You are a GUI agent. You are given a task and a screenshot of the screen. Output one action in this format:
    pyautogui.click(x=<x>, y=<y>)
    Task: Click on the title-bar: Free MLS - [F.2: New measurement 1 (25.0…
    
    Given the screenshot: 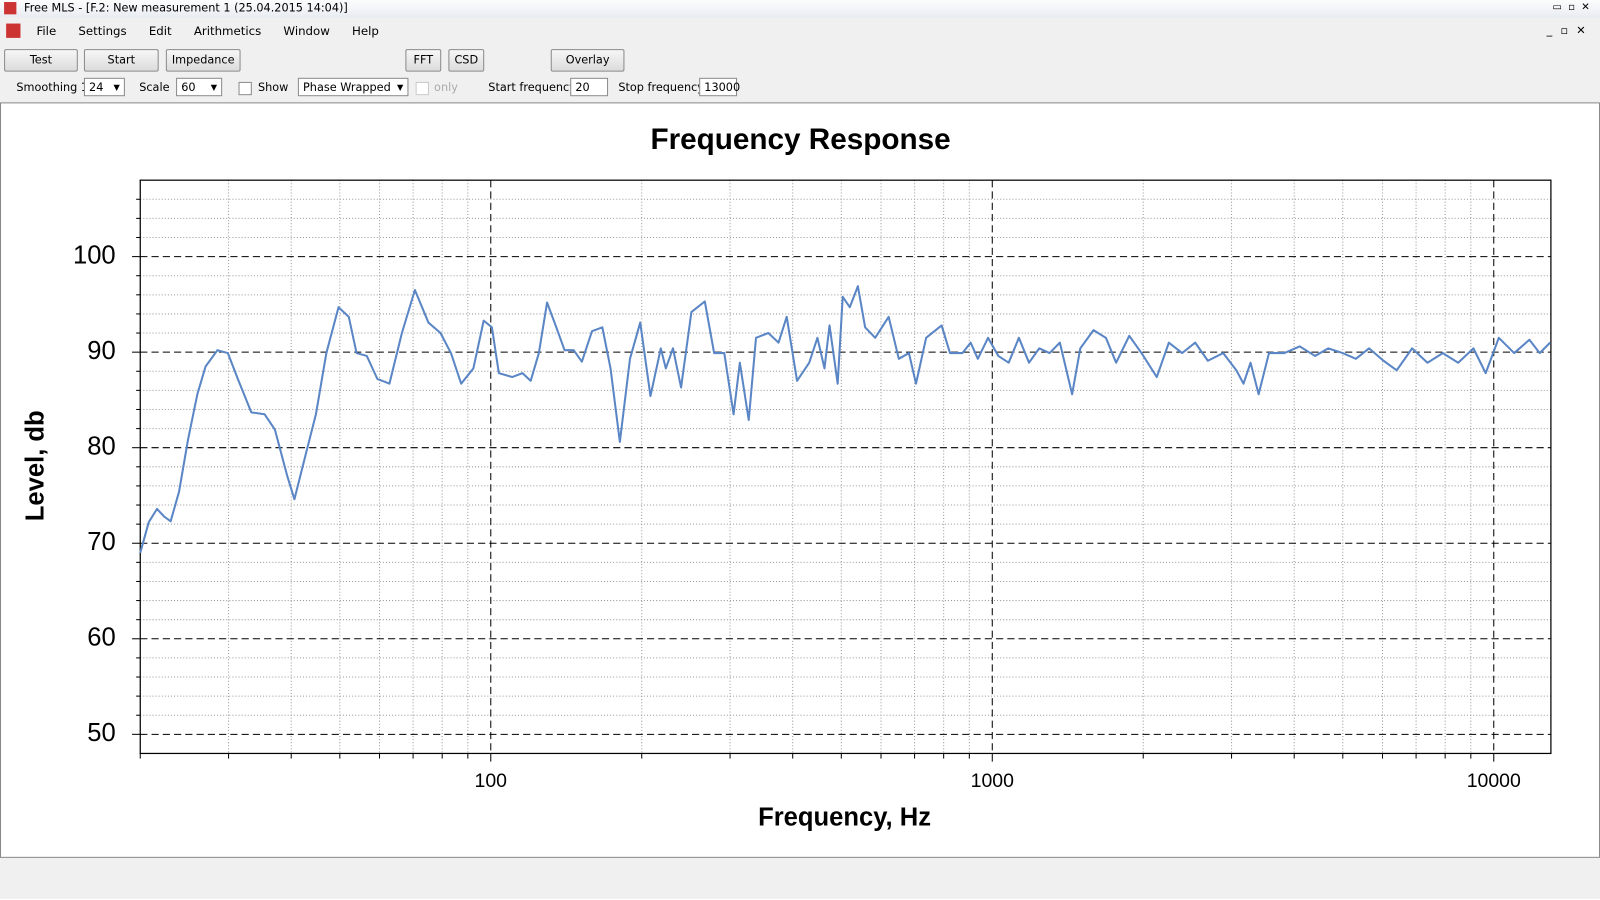 What is the action you would take?
    pyautogui.click(x=800, y=9)
    